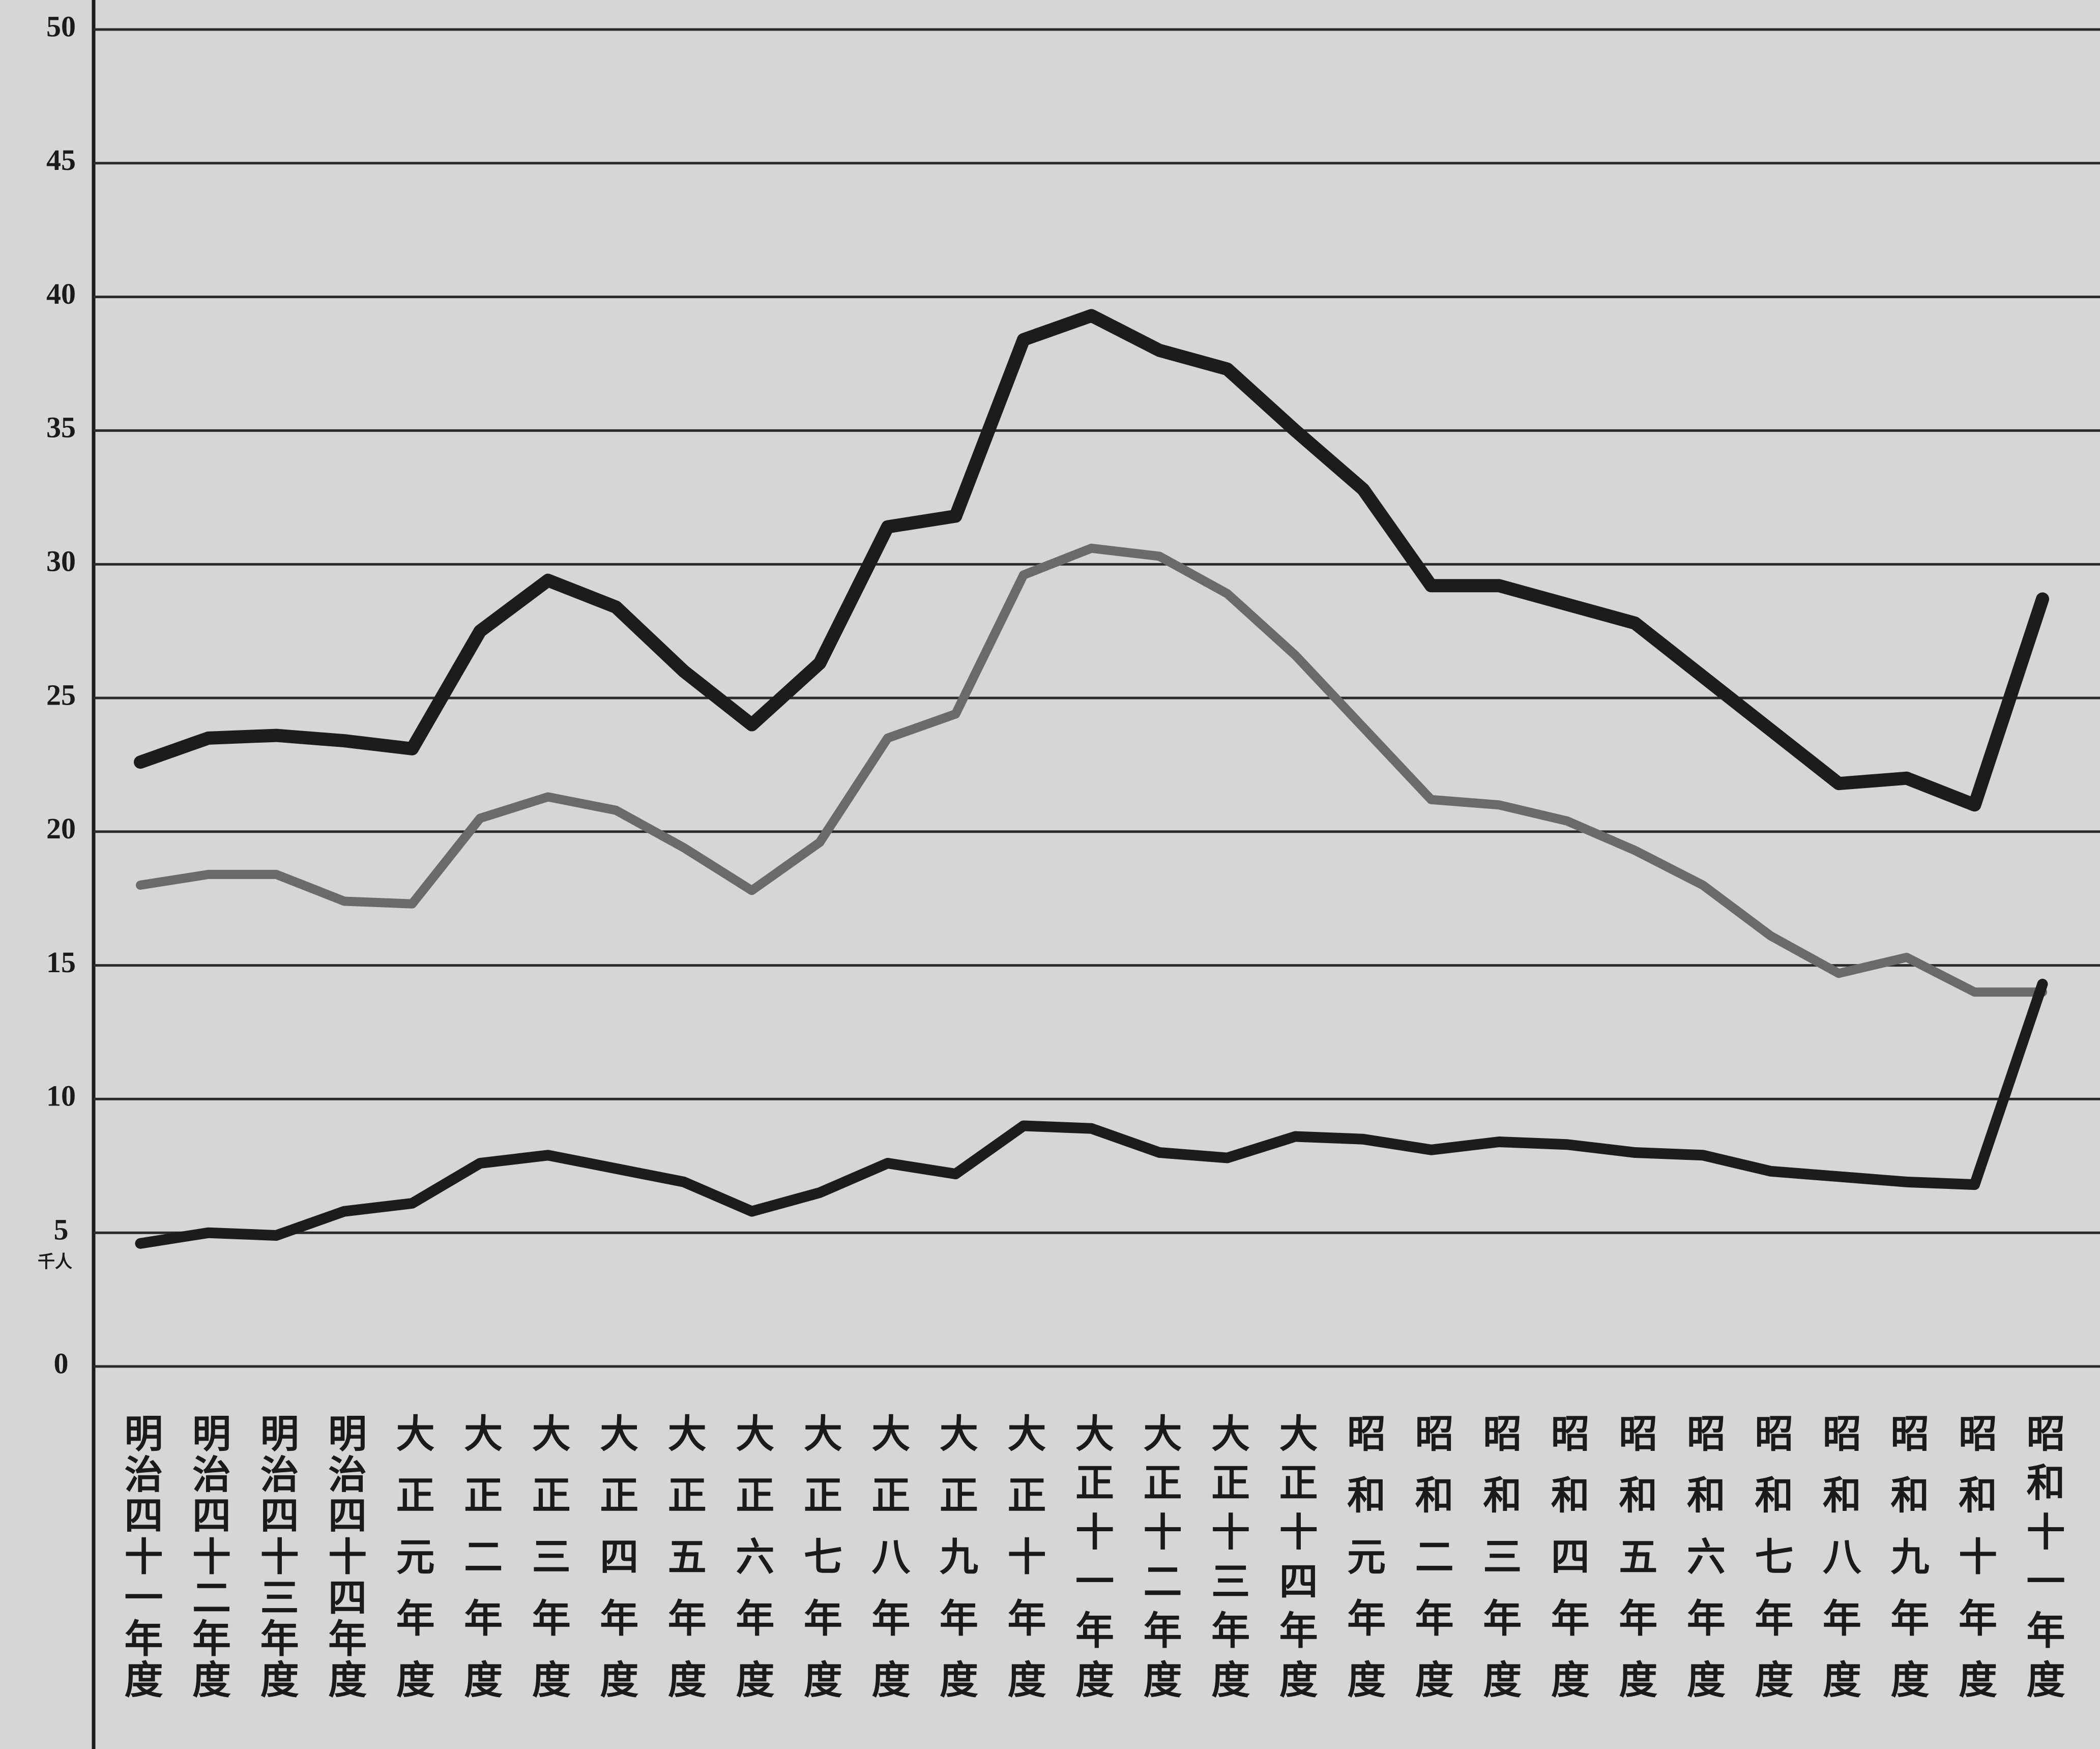  Describe the element at coordinates (819, 1556) in the screenshot. I see `x-tick-label: 大正七年度` at that location.